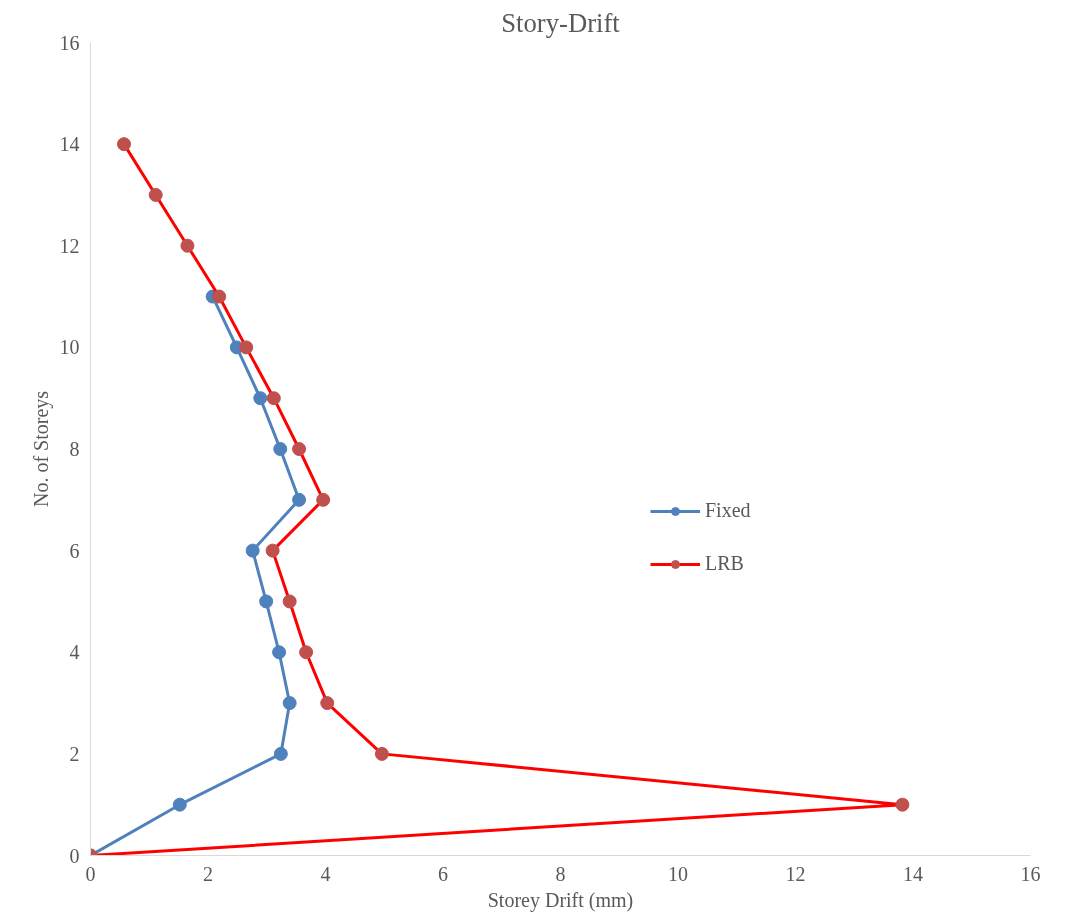  I want to click on y-tick-label: 16, so click(69, 42).